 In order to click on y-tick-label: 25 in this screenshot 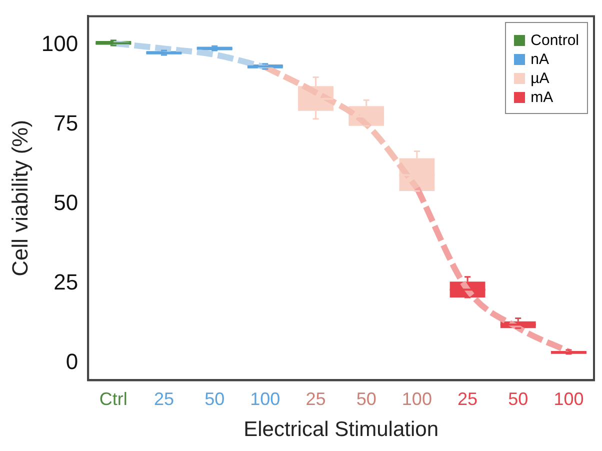, I will do `click(66, 281)`.